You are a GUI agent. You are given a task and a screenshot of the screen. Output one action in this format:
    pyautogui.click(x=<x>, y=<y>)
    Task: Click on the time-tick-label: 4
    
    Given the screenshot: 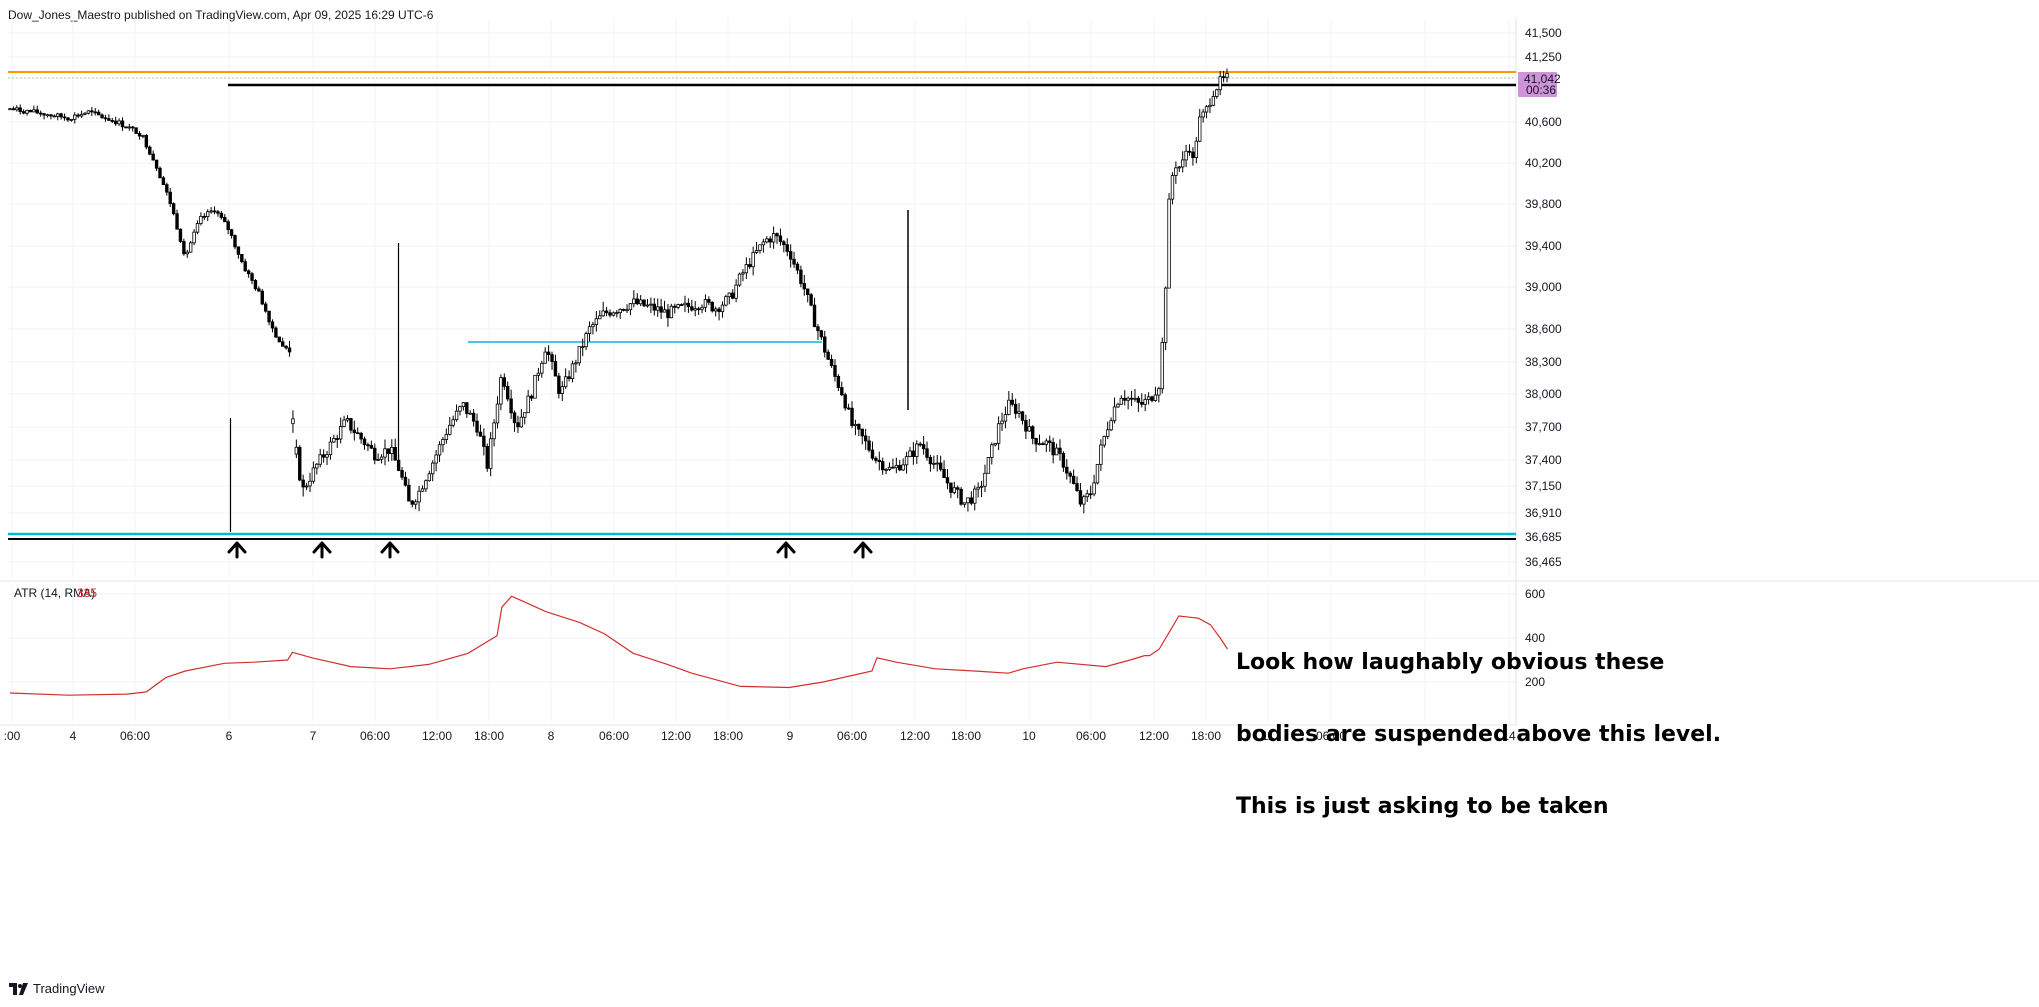 What is the action you would take?
    pyautogui.click(x=73, y=736)
    